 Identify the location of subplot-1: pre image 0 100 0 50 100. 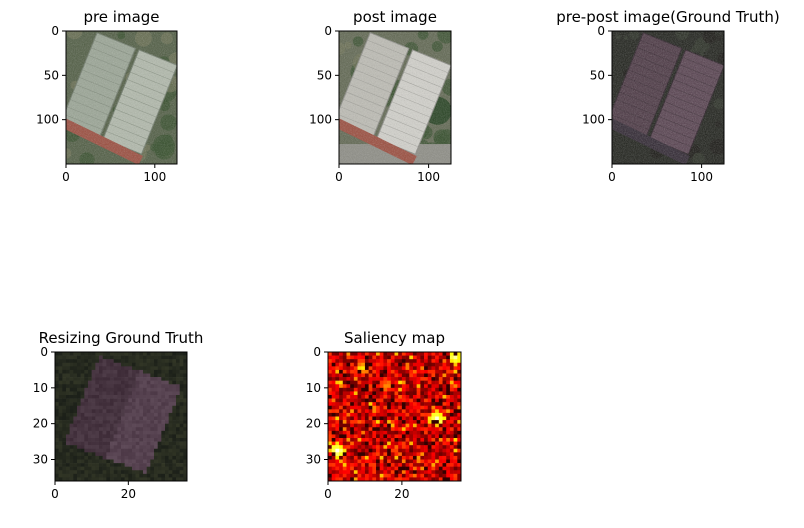
(107, 96).